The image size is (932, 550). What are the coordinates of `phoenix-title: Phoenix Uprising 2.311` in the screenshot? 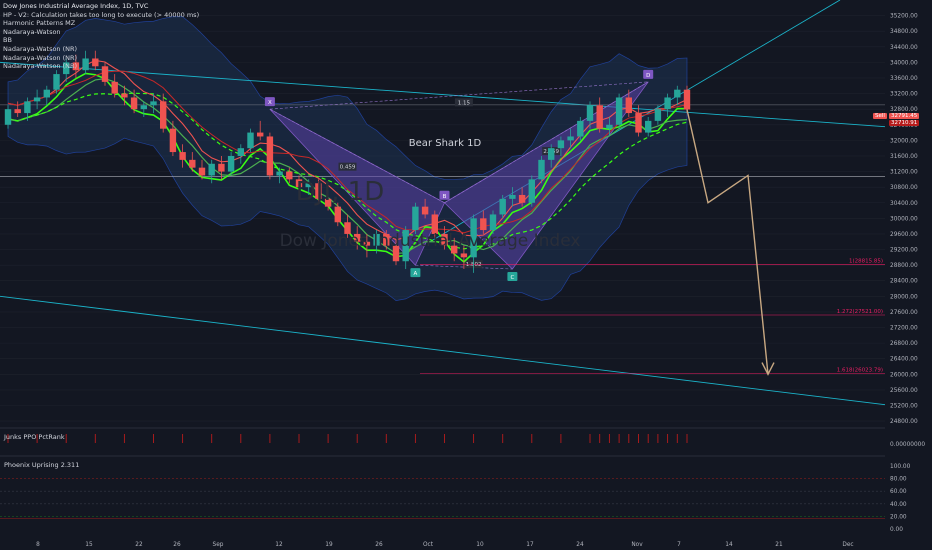 It's located at (42, 465).